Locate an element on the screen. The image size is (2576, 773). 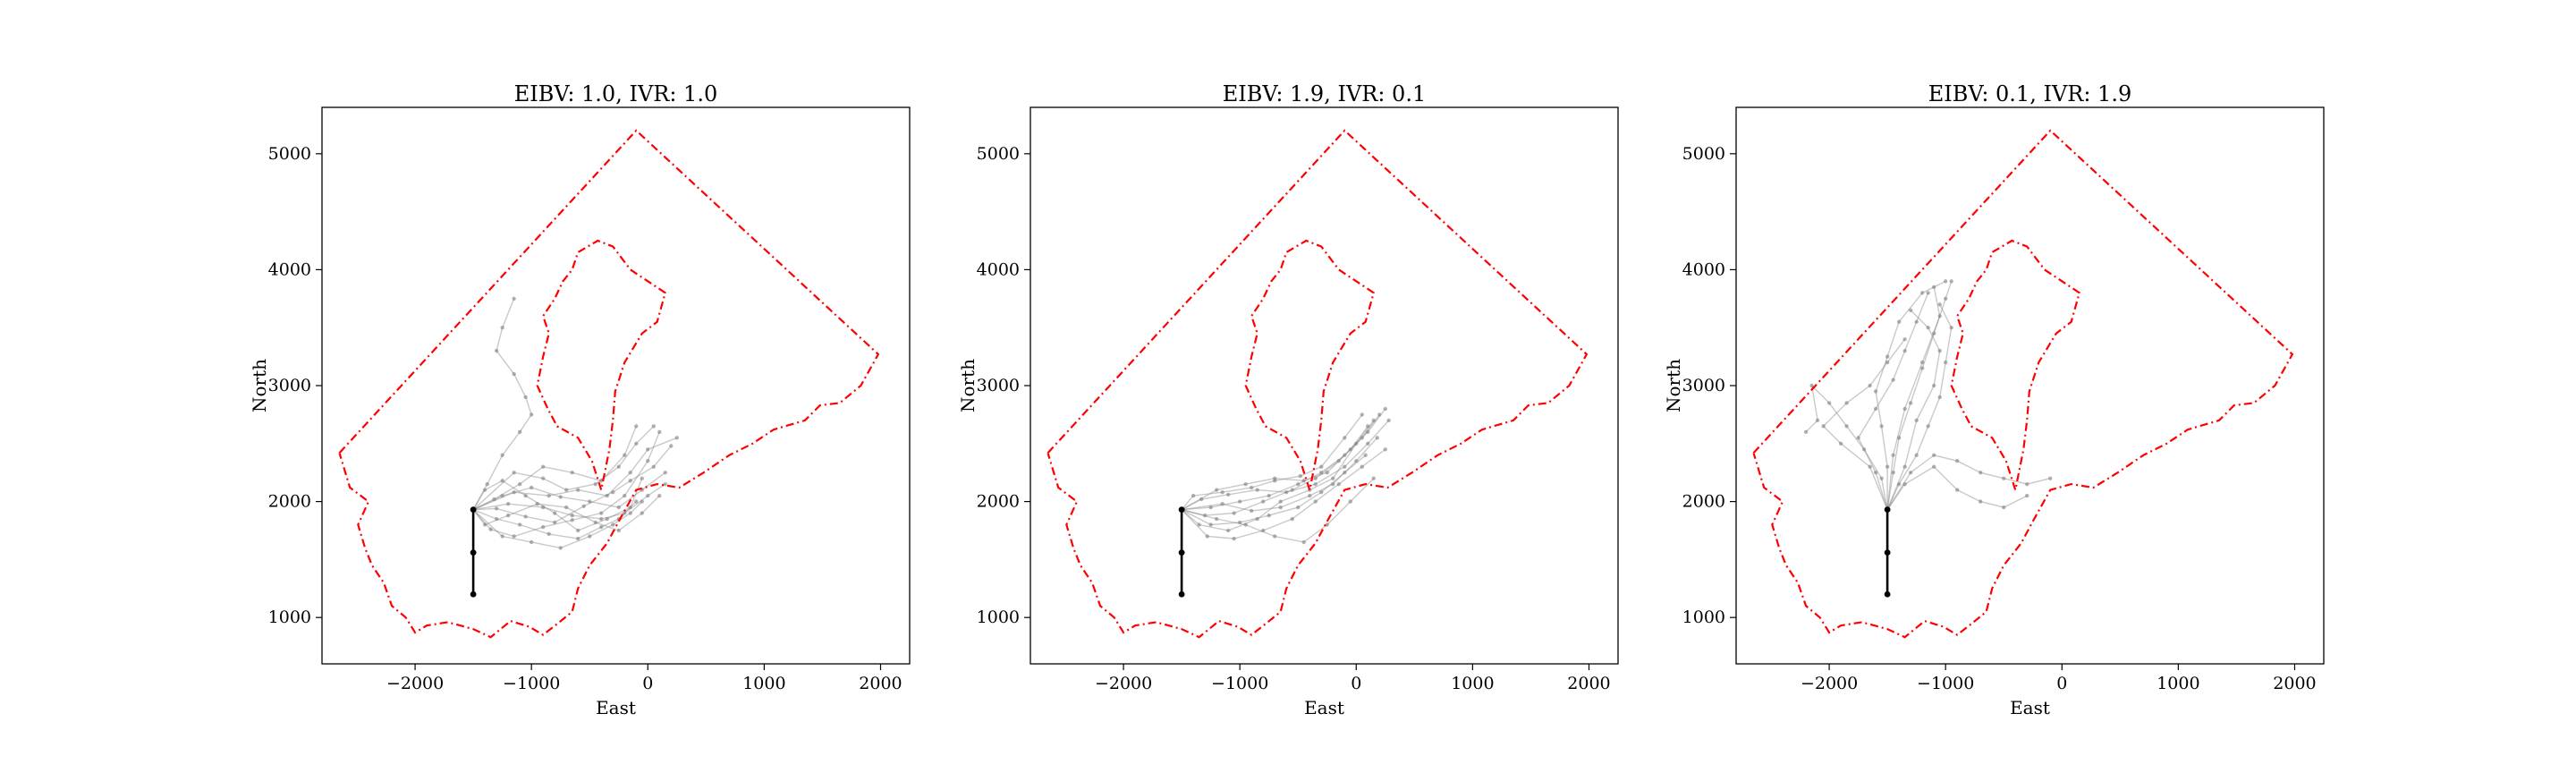
x-axis-label: East is located at coordinates (1324, 707).